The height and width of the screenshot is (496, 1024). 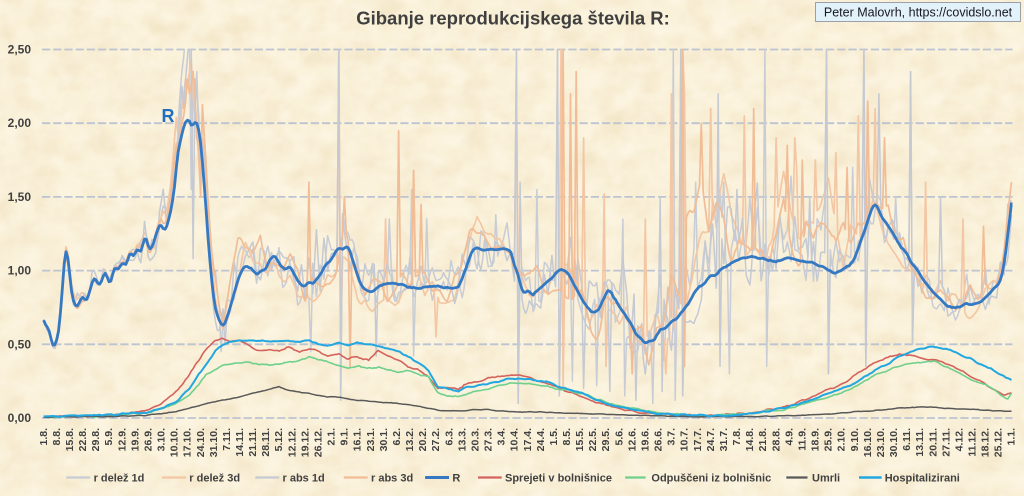 What do you see at coordinates (920, 442) in the screenshot?
I see `svg-text: 13.11.` at bounding box center [920, 442].